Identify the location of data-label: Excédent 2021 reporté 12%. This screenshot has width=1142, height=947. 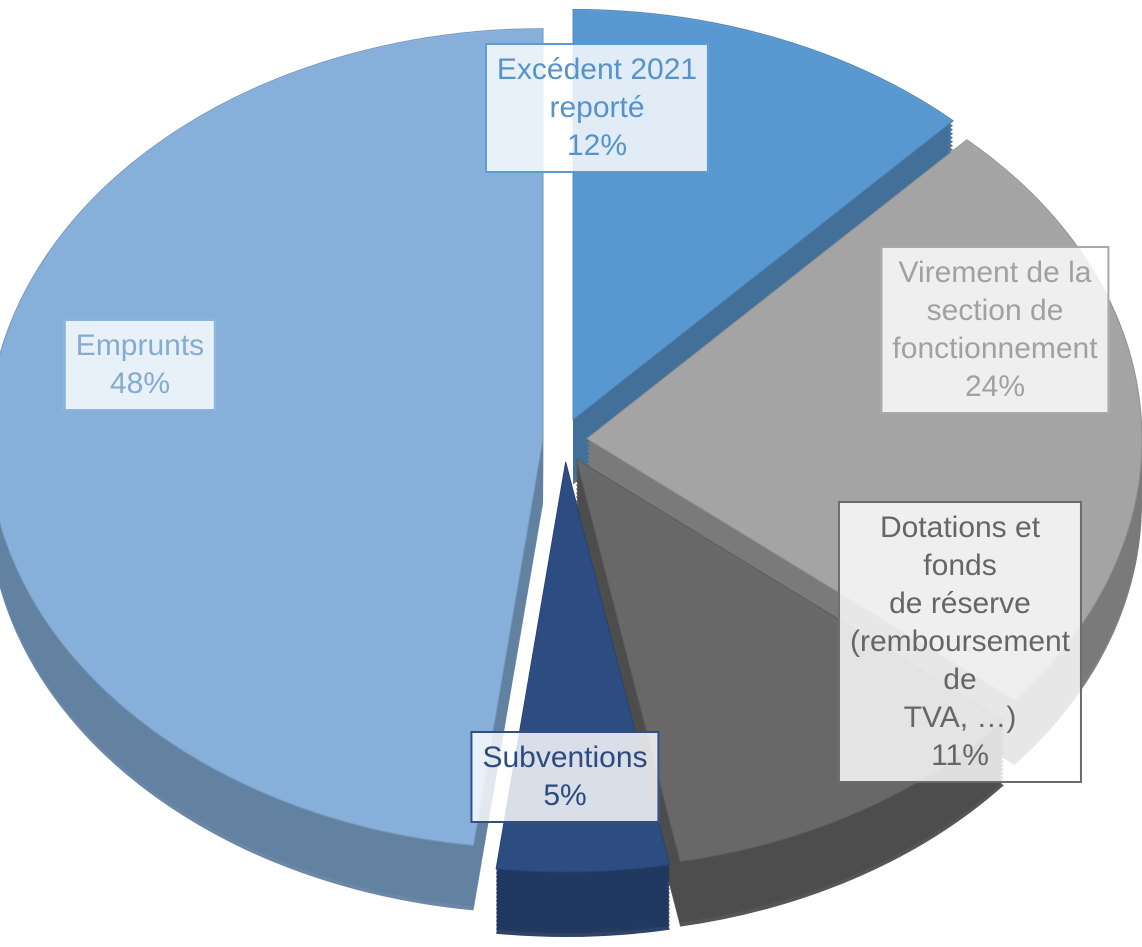
(597, 108).